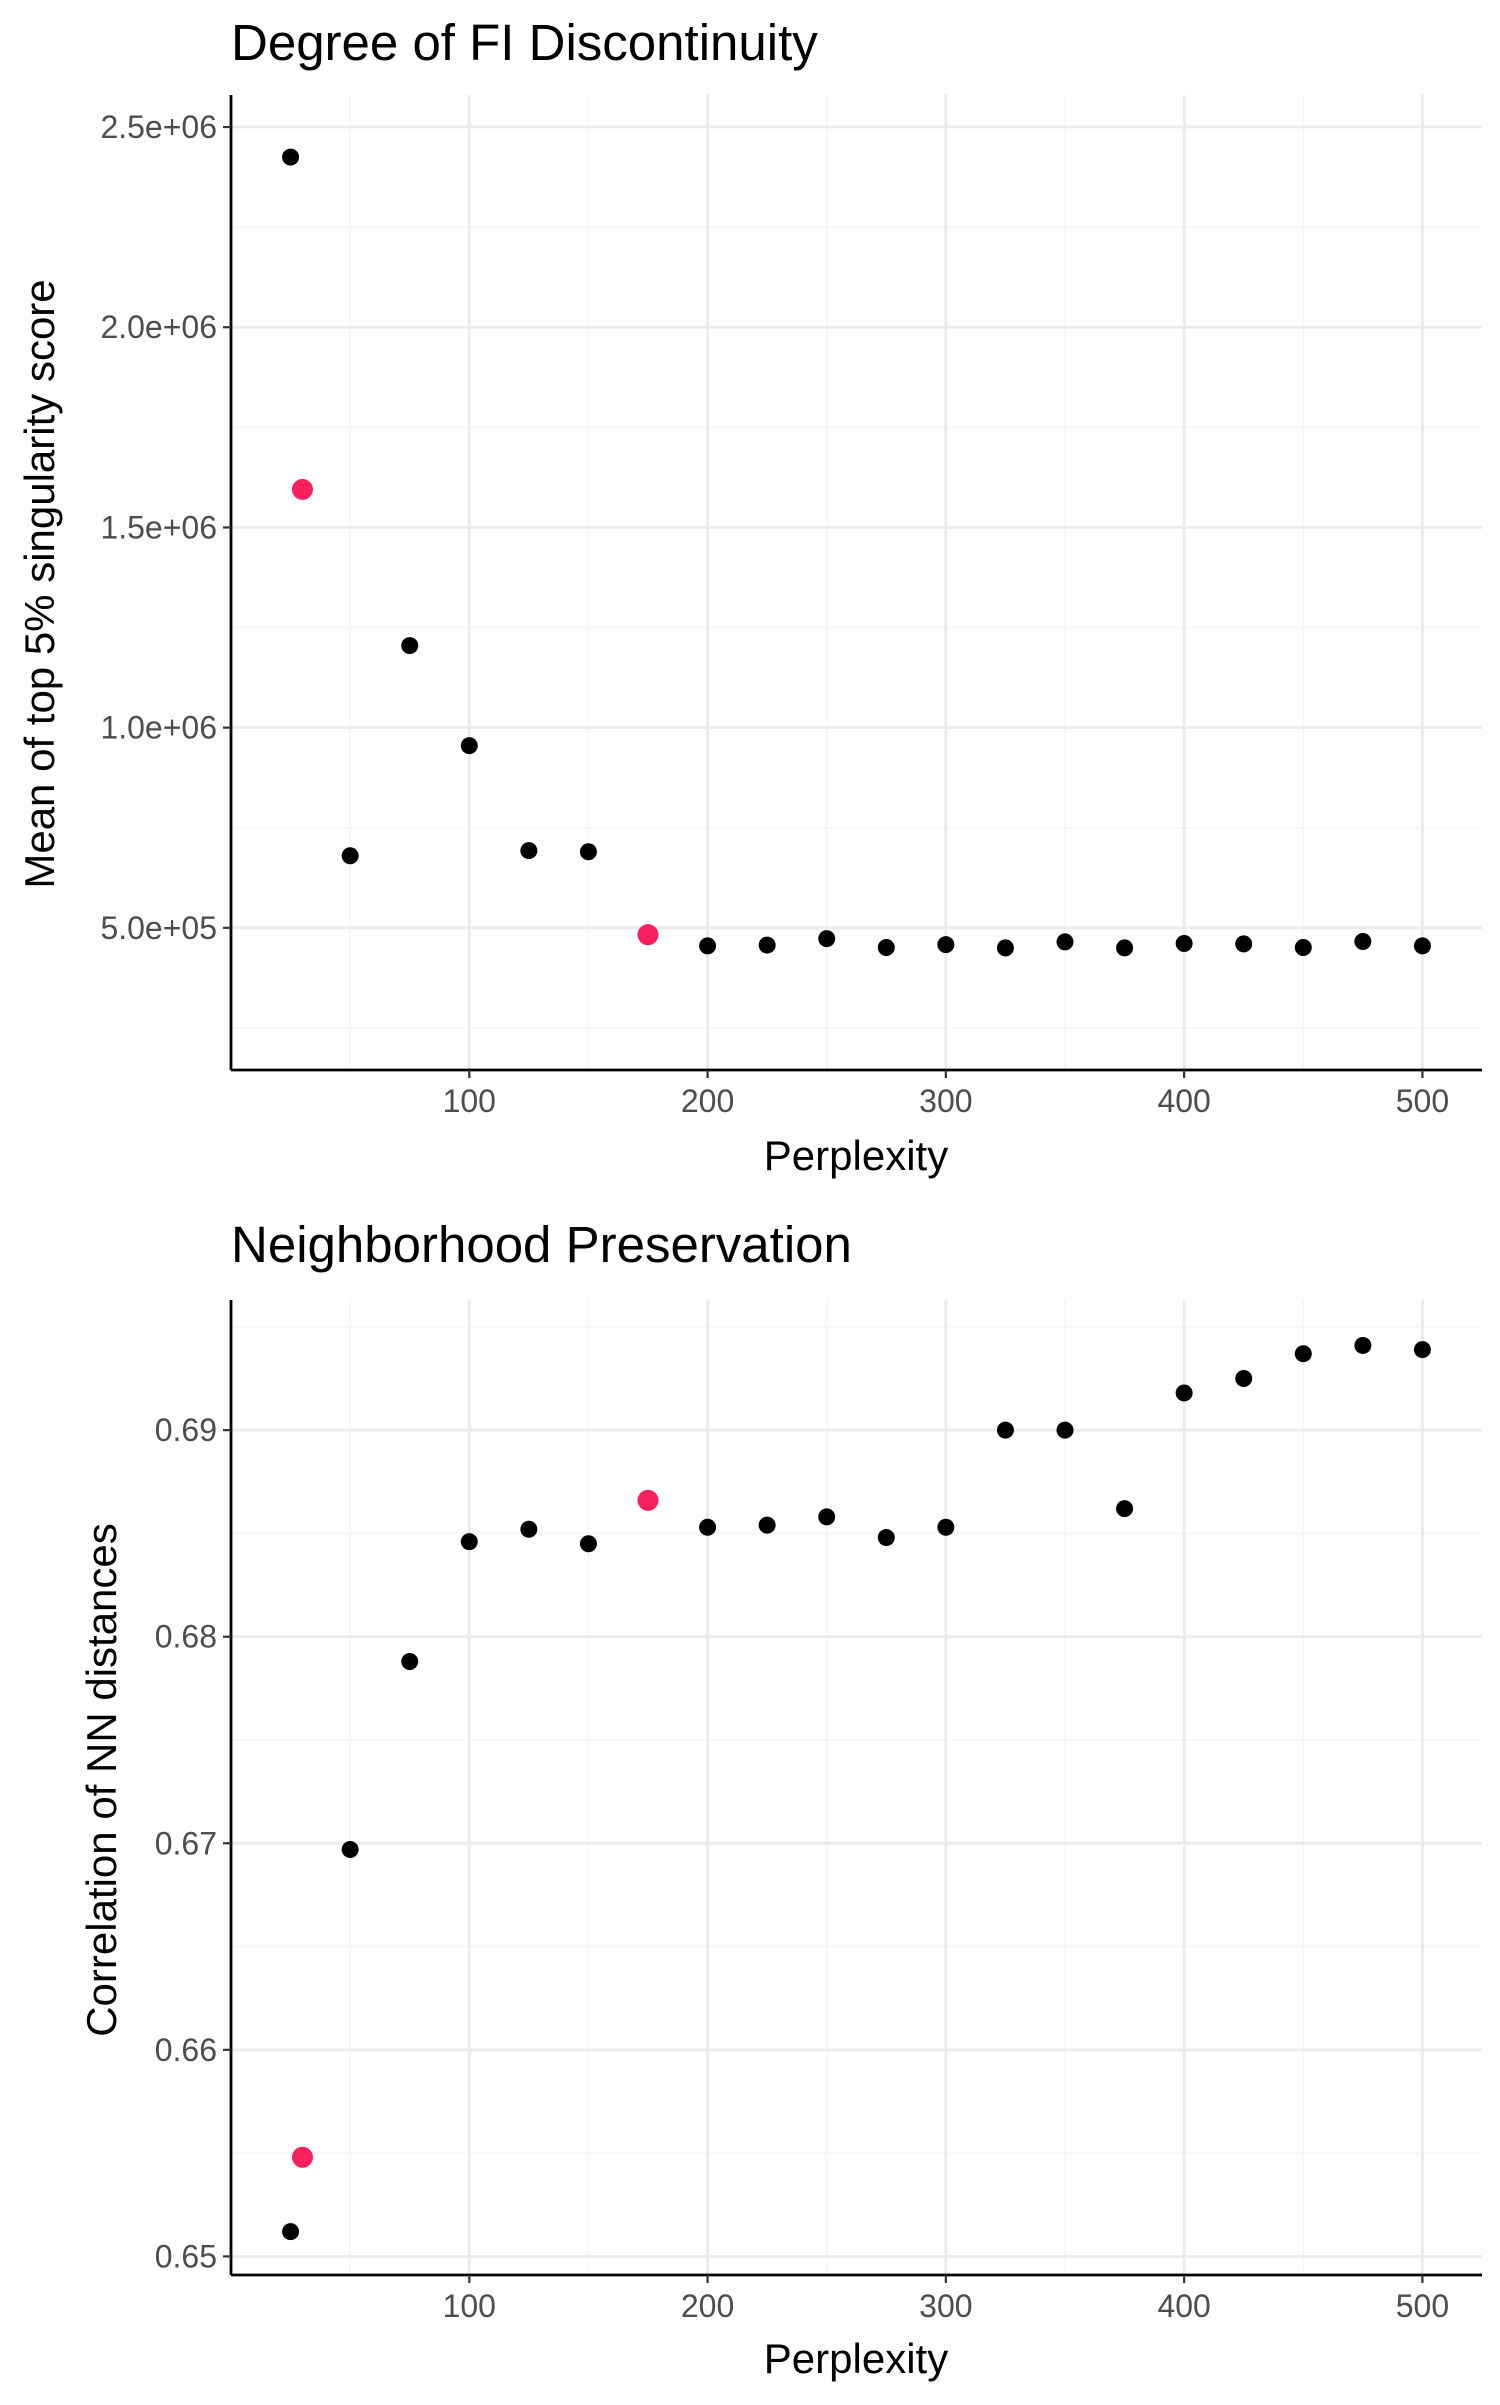 This screenshot has width=1500, height=2405. I want to click on y-axis-ticks: 0.65 0.66 0.67 0.68 0.69, so click(193, 1843).